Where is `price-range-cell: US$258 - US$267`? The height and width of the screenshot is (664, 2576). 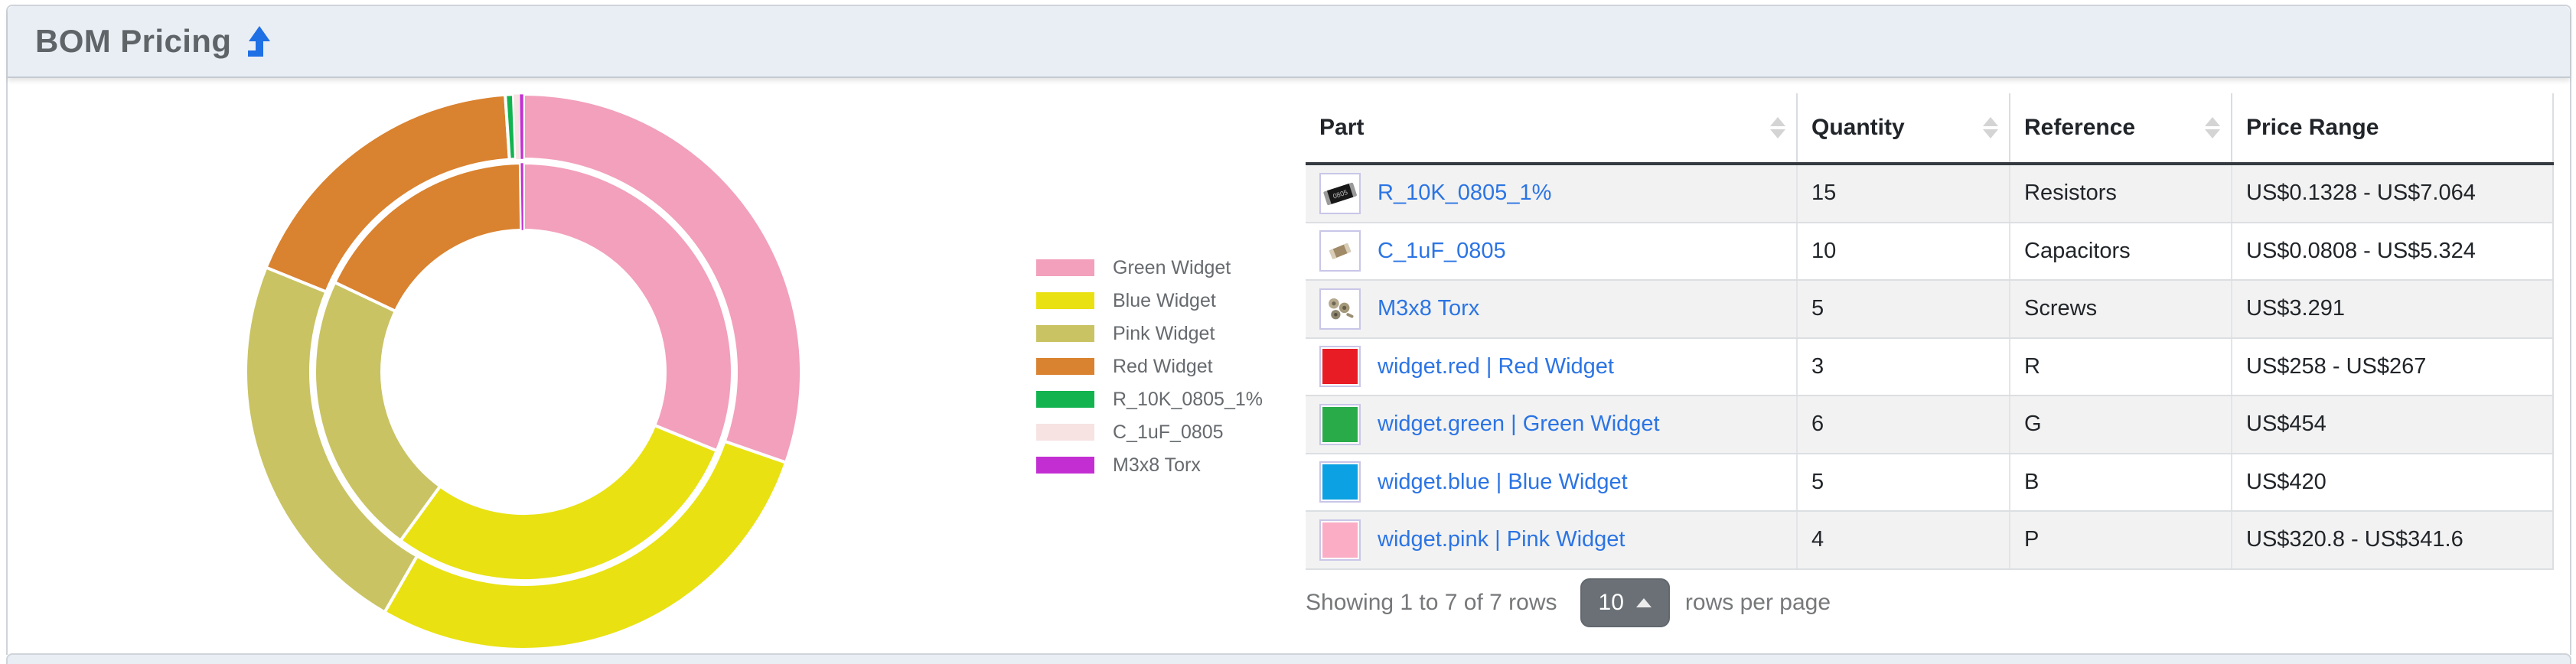
price-range-cell: US$258 - US$267 is located at coordinates (2392, 366).